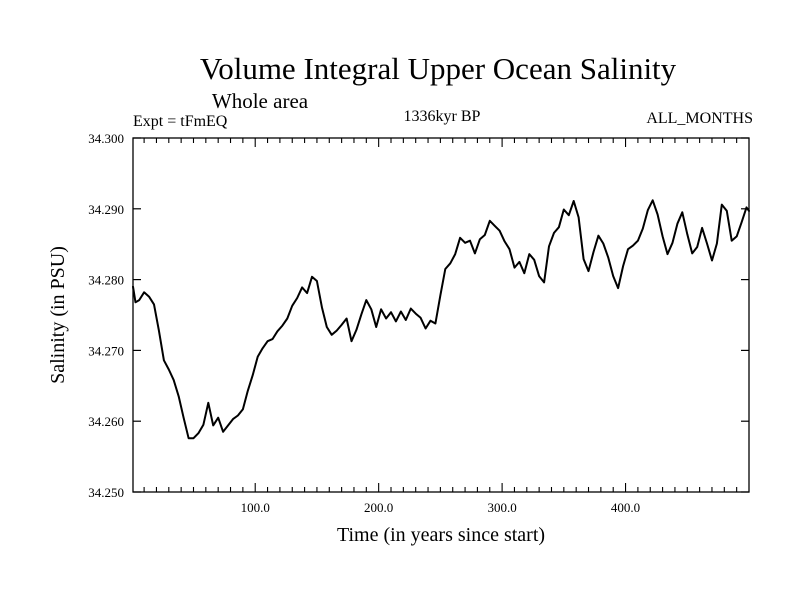 The height and width of the screenshot is (600, 800). What do you see at coordinates (260, 101) in the screenshot?
I see `chart-subtitle: Whole area` at bounding box center [260, 101].